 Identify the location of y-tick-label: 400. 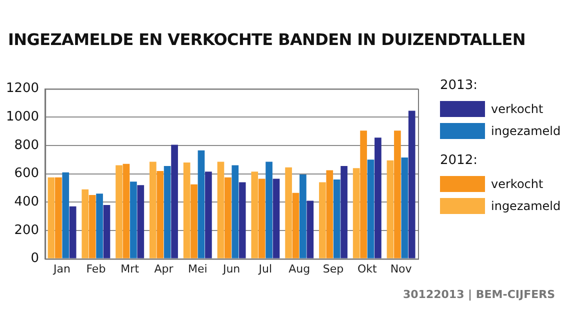
(27, 202).